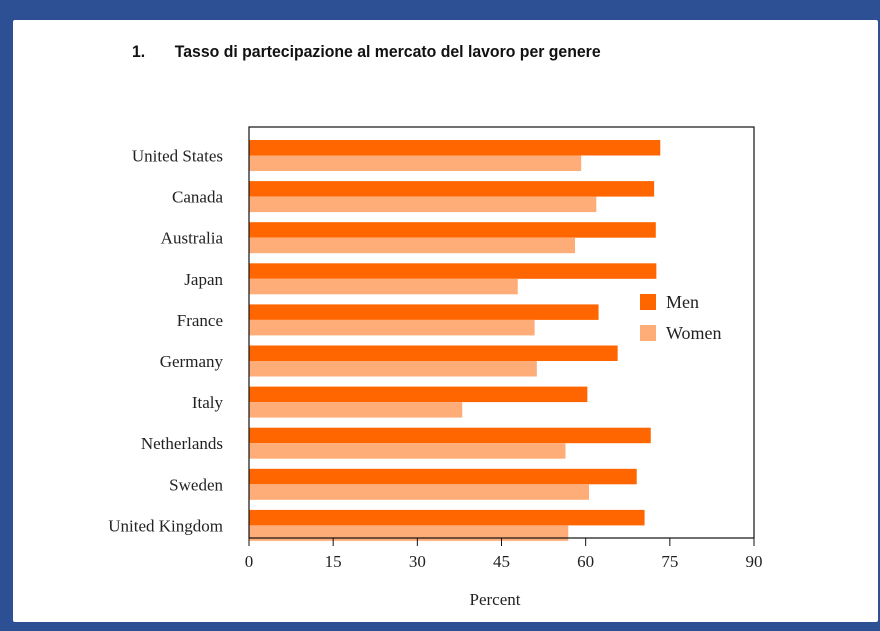  I want to click on bar-women-netherlands, so click(407, 451).